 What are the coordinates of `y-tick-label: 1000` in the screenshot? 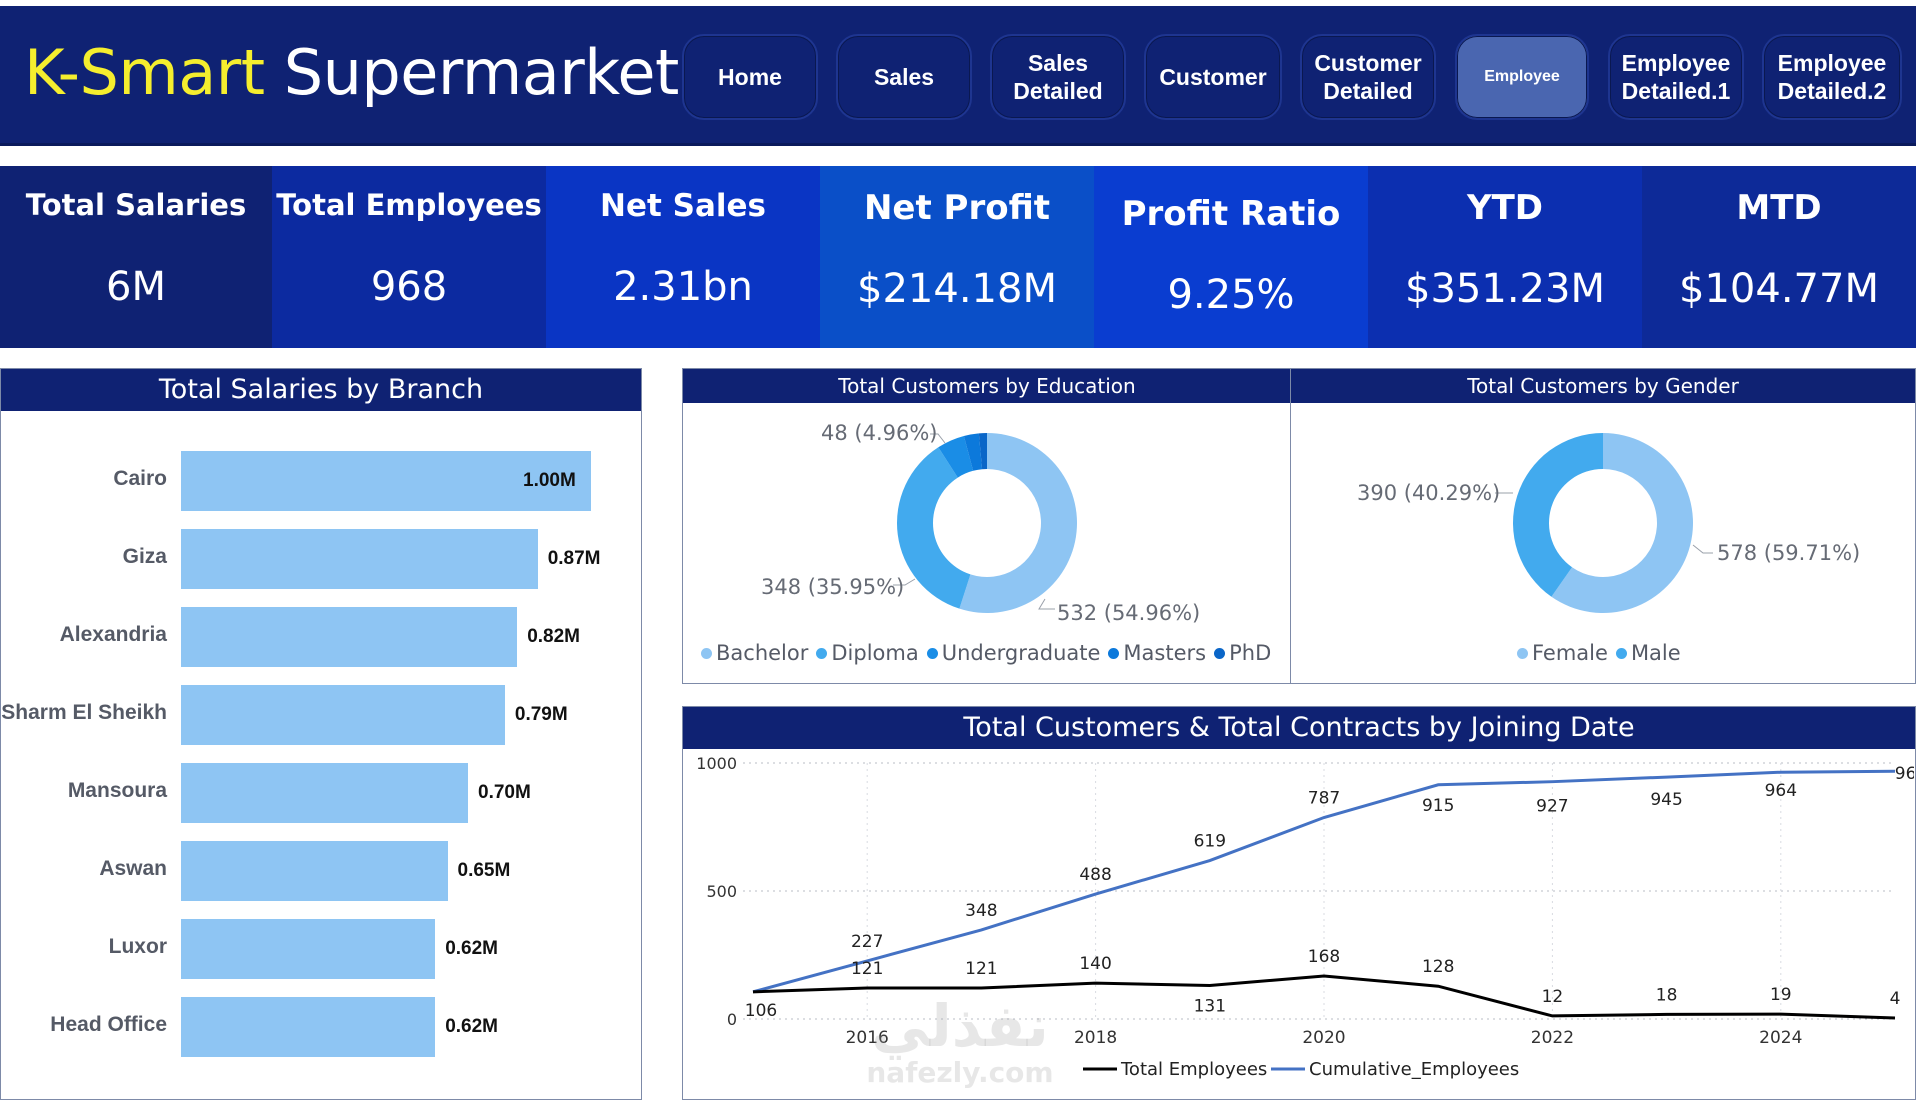 It's located at (716, 763).